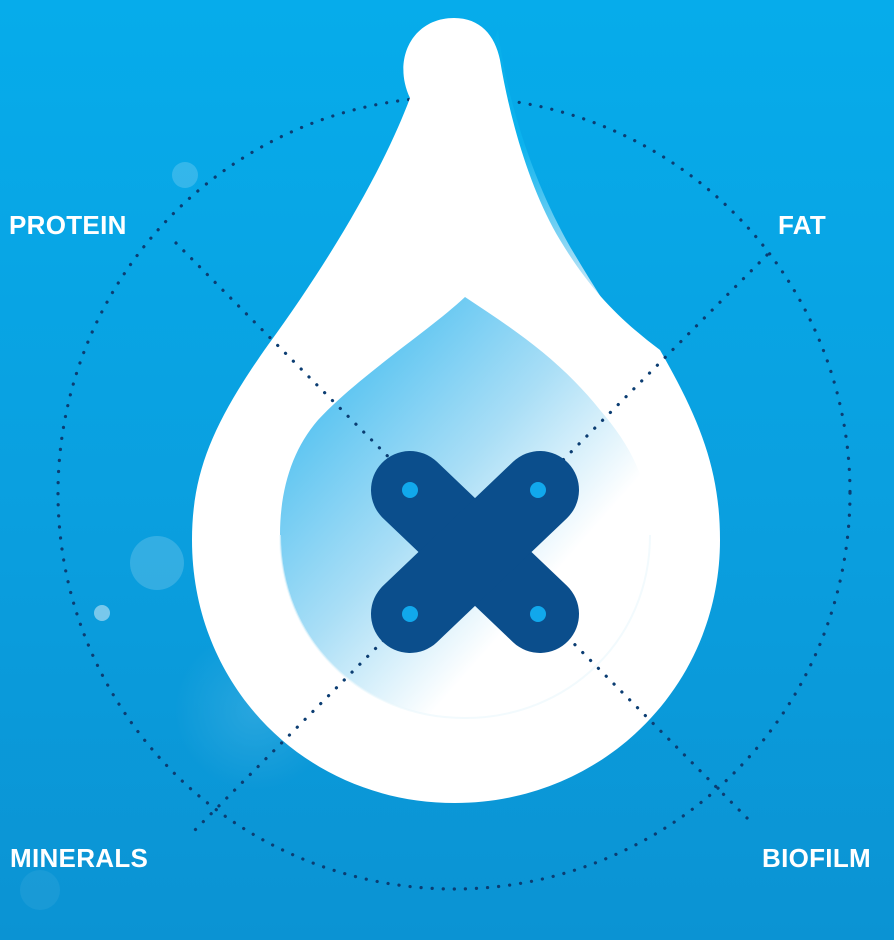 The width and height of the screenshot is (894, 940). What do you see at coordinates (475, 552) in the screenshot?
I see `cross-x-icon` at bounding box center [475, 552].